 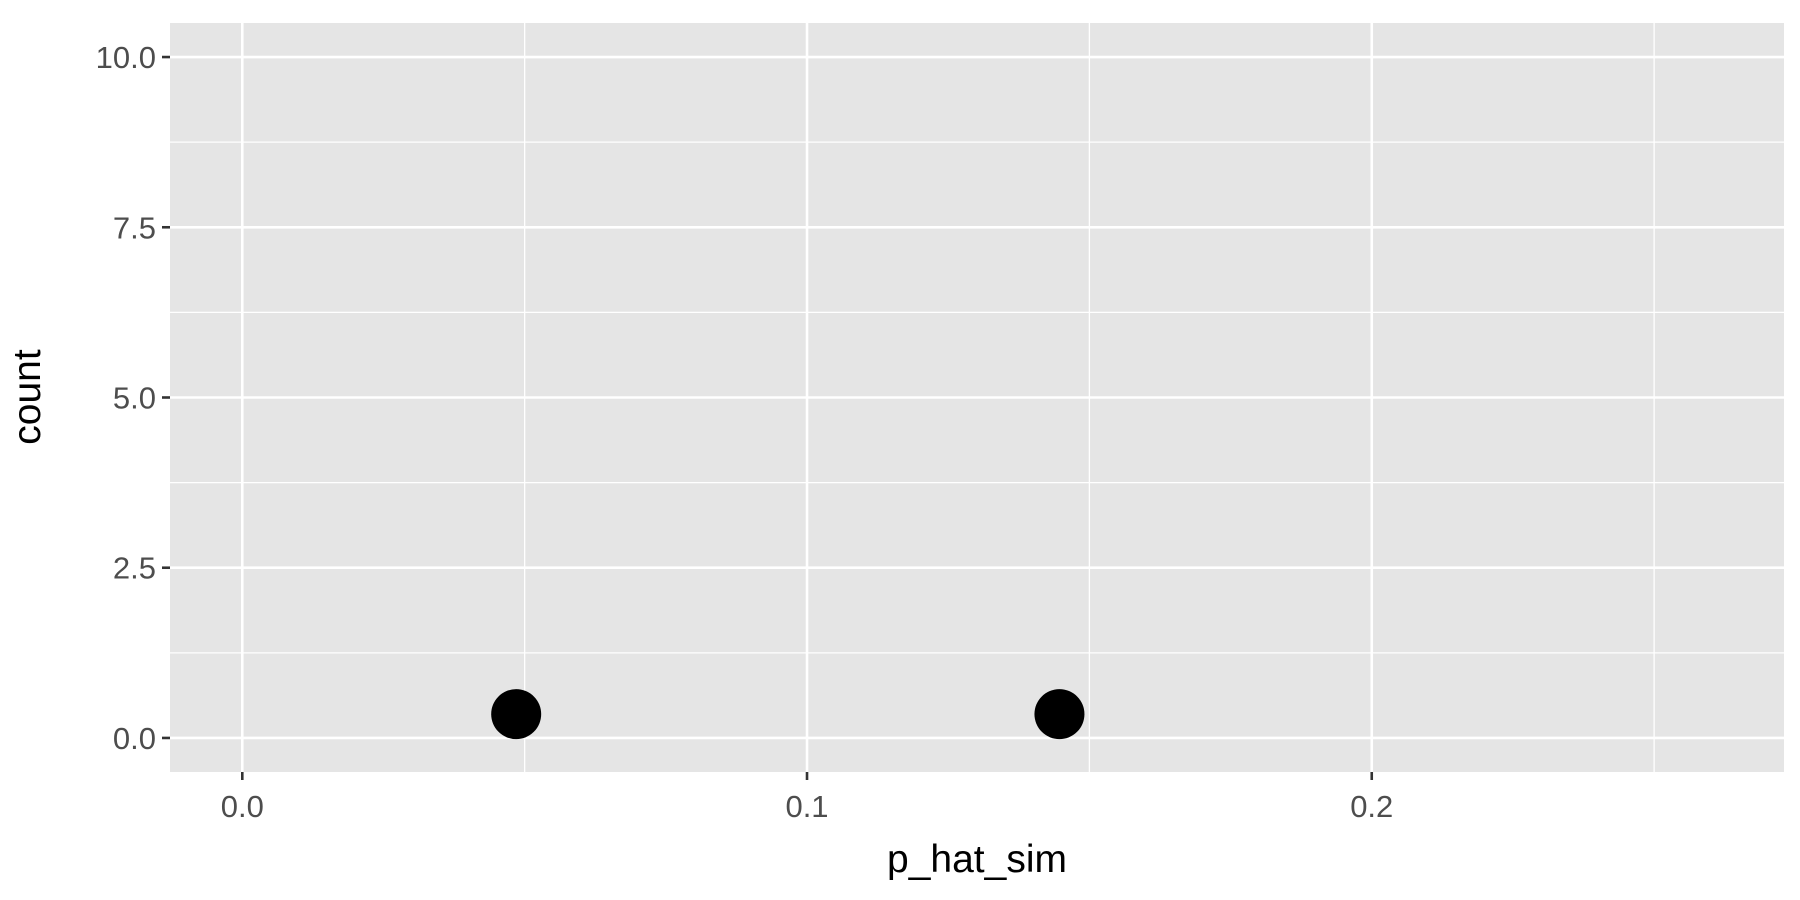 What do you see at coordinates (126, 57) in the screenshot?
I see `y-tick-label: 10.0` at bounding box center [126, 57].